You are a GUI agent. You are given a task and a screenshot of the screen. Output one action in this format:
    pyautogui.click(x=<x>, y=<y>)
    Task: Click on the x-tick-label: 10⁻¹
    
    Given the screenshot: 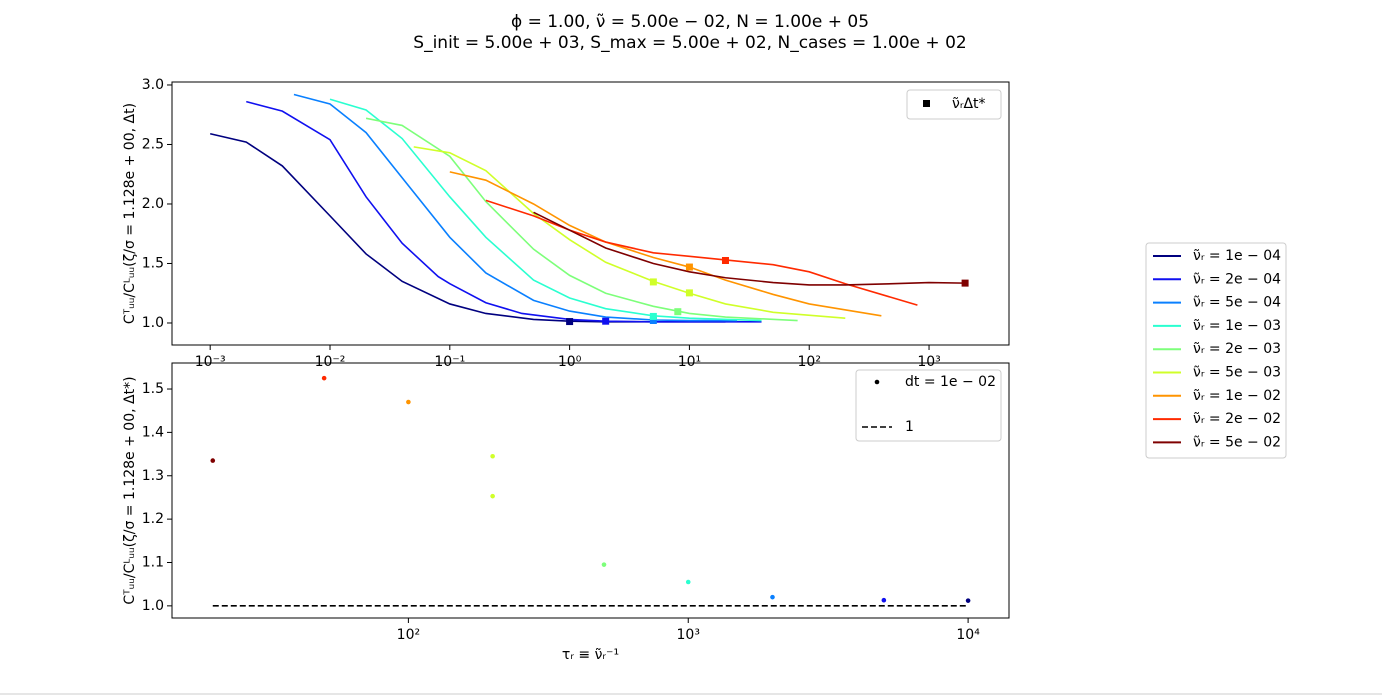 What is the action you would take?
    pyautogui.click(x=449, y=362)
    